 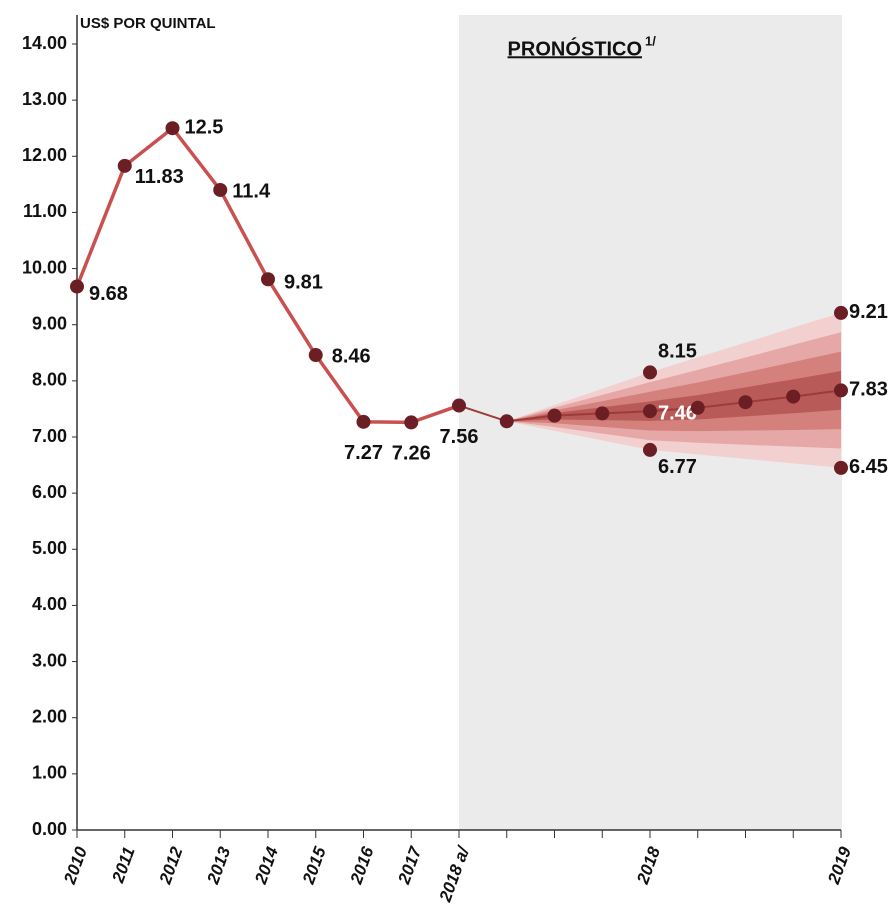 I want to click on data-label: 8.46, so click(x=351, y=356).